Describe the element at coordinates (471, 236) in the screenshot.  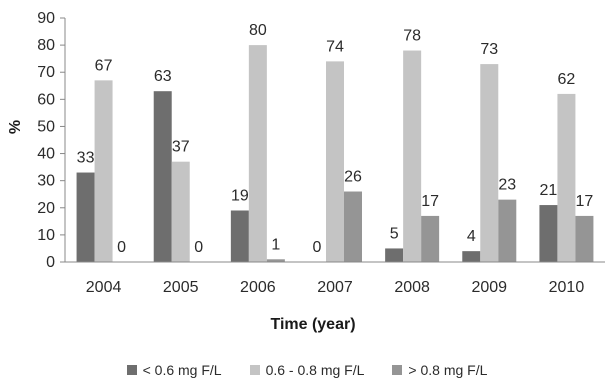
I see `data-label: 4` at that location.